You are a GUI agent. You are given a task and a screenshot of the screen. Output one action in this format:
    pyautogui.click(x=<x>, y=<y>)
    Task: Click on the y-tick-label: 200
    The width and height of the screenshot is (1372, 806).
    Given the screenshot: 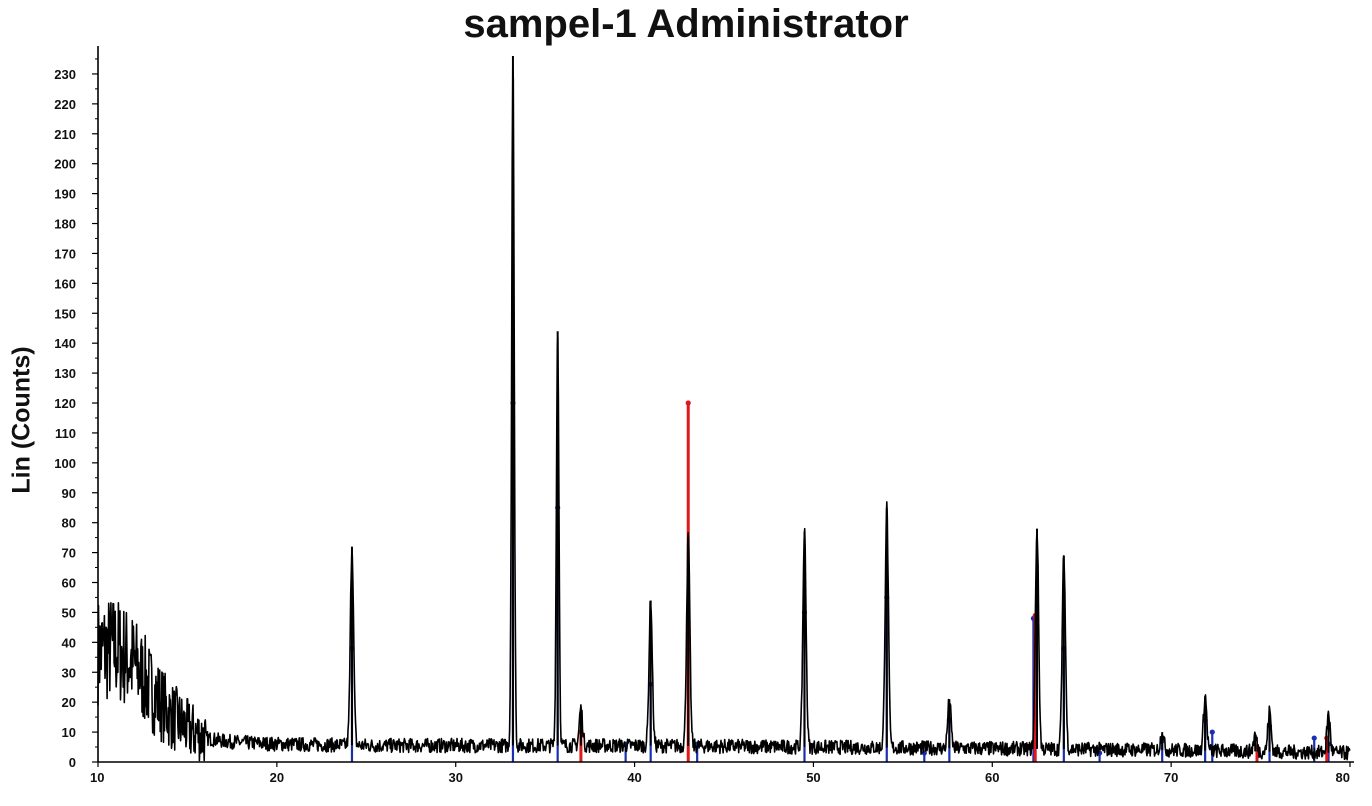 What is the action you would take?
    pyautogui.click(x=65, y=164)
    